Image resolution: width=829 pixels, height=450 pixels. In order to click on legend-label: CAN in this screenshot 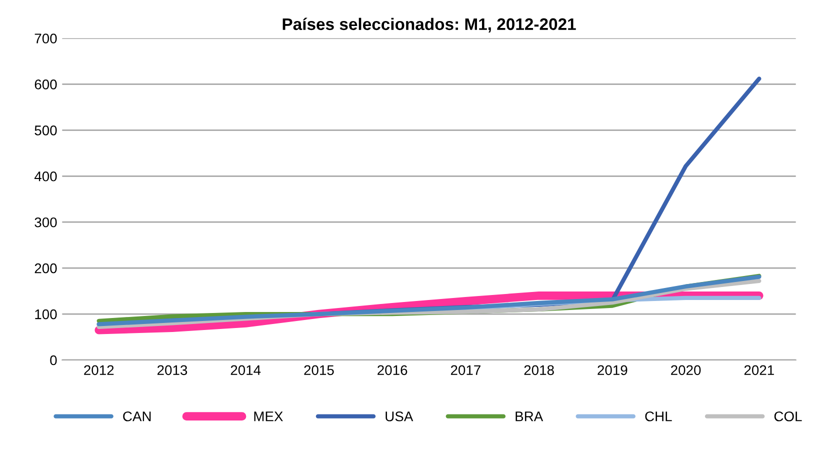, I will do `click(137, 416)`.